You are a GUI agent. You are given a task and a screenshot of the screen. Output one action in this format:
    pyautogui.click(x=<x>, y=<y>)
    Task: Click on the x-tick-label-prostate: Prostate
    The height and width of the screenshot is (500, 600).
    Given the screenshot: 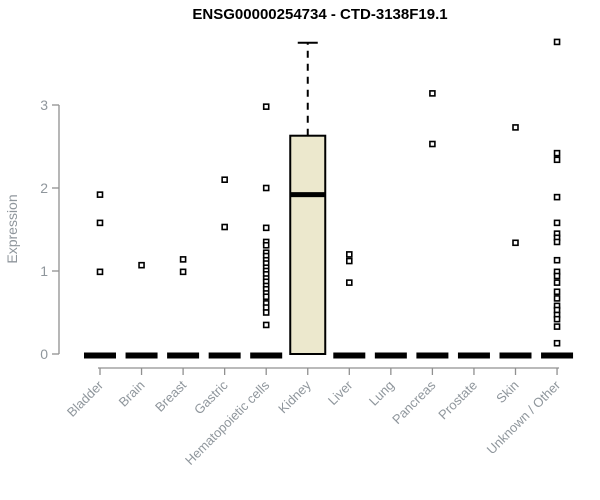 What is the action you would take?
    pyautogui.click(x=457, y=400)
    